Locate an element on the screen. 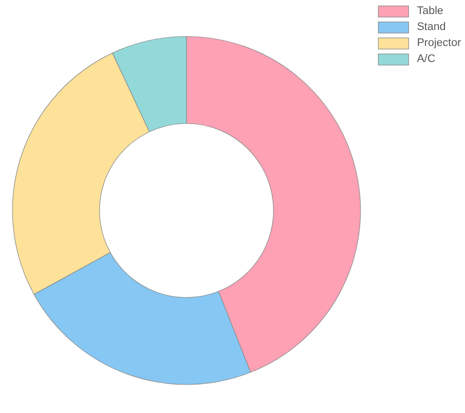 The image size is (465, 413). legend-label: Table is located at coordinates (430, 11).